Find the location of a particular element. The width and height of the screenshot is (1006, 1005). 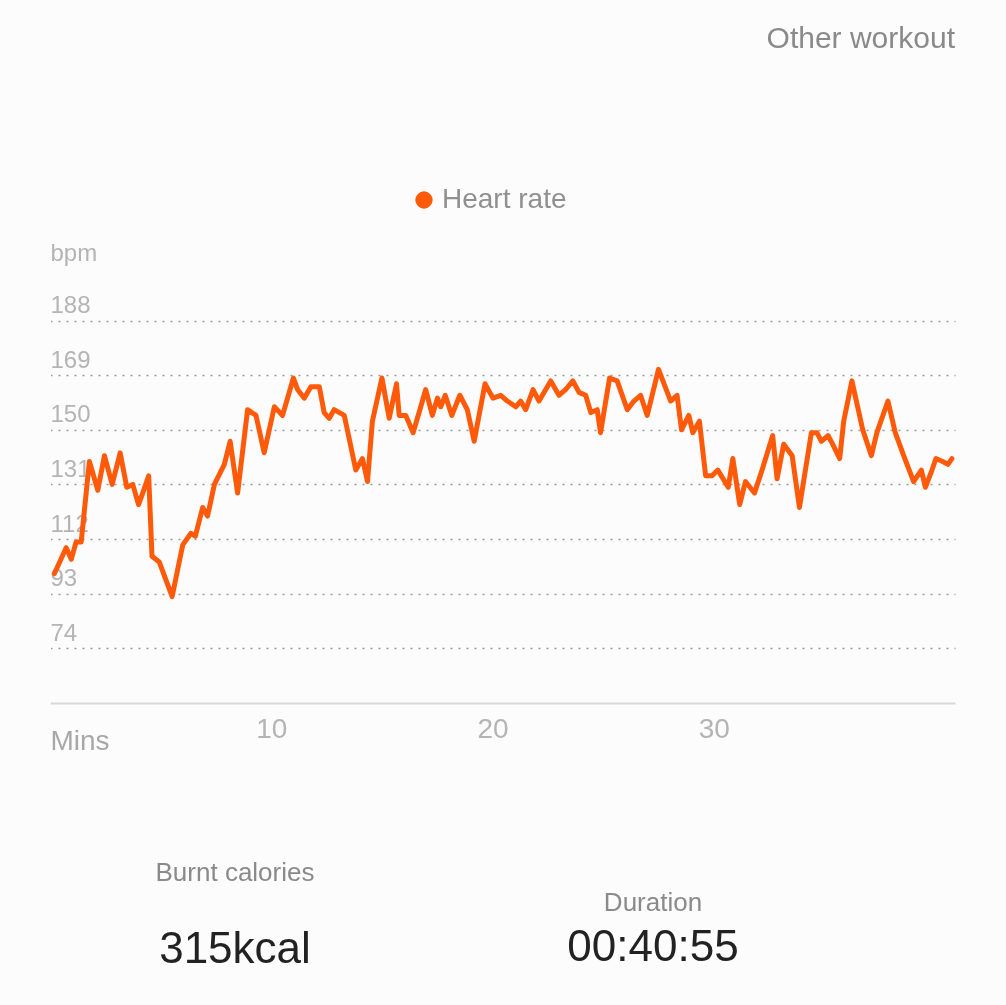

x-axis-title: Mins is located at coordinates (80, 740).